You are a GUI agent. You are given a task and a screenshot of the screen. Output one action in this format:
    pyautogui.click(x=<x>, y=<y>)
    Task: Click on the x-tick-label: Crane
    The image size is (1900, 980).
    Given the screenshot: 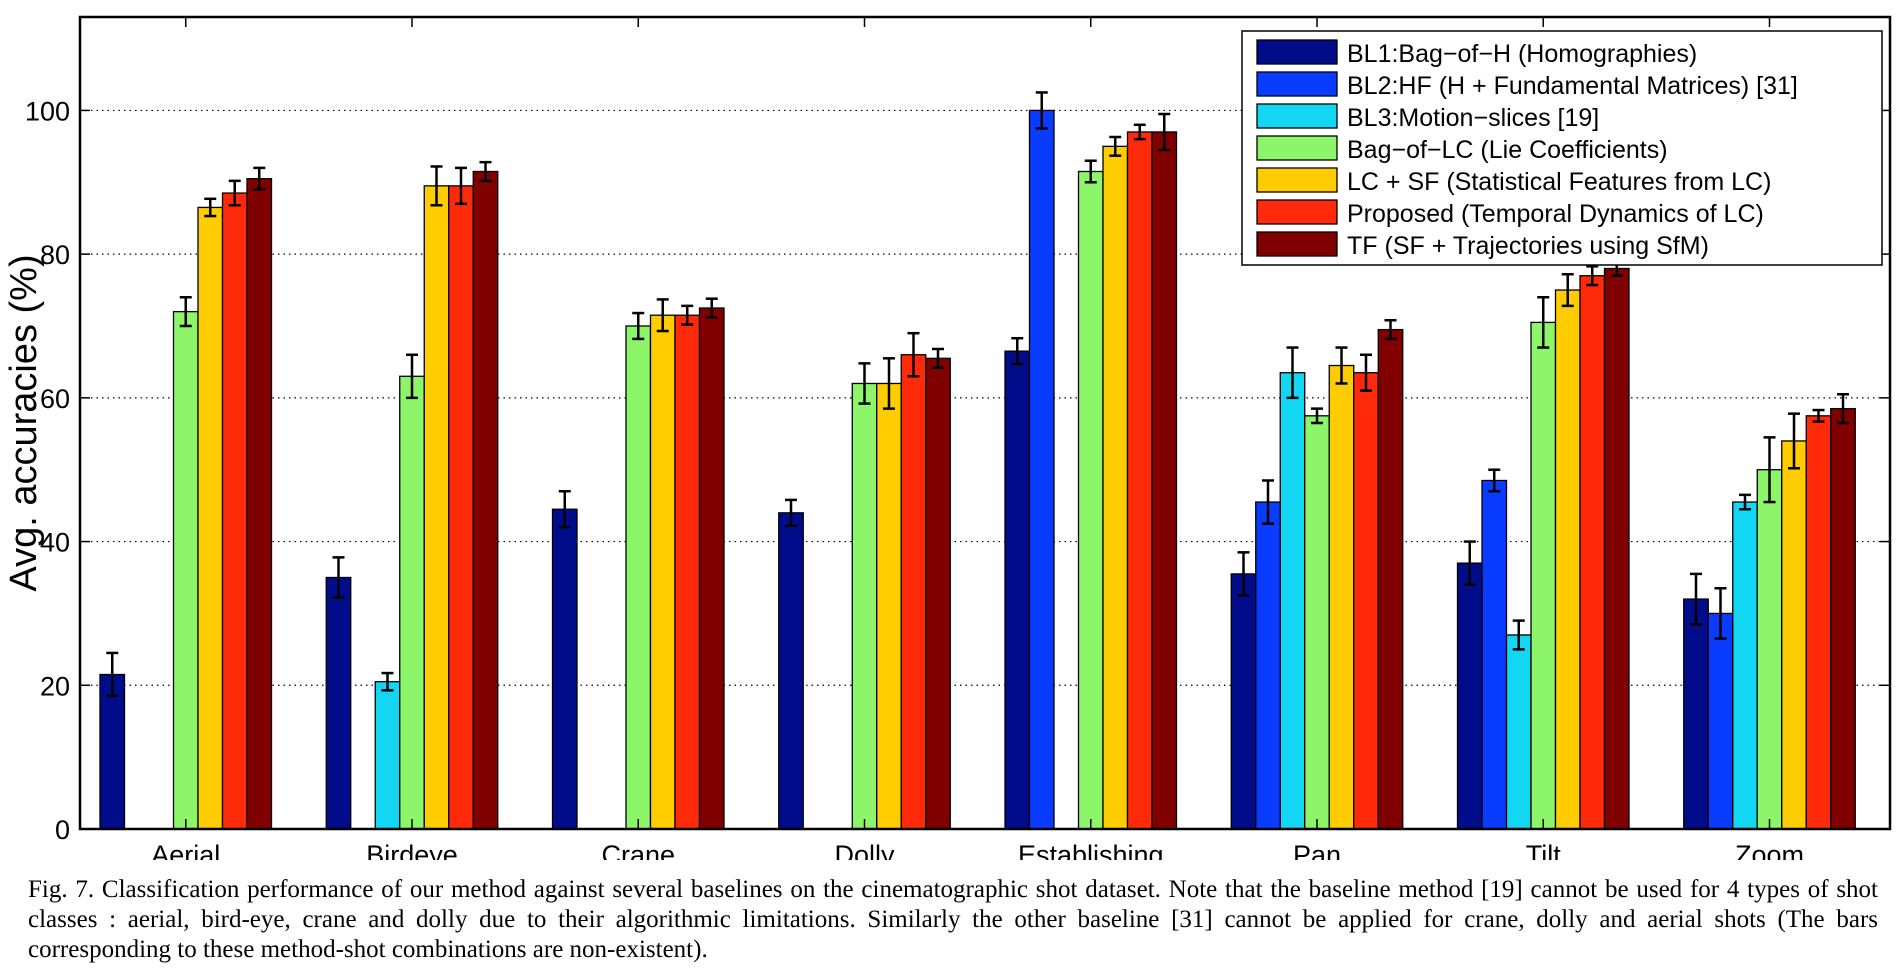 What is the action you would take?
    pyautogui.click(x=638, y=850)
    